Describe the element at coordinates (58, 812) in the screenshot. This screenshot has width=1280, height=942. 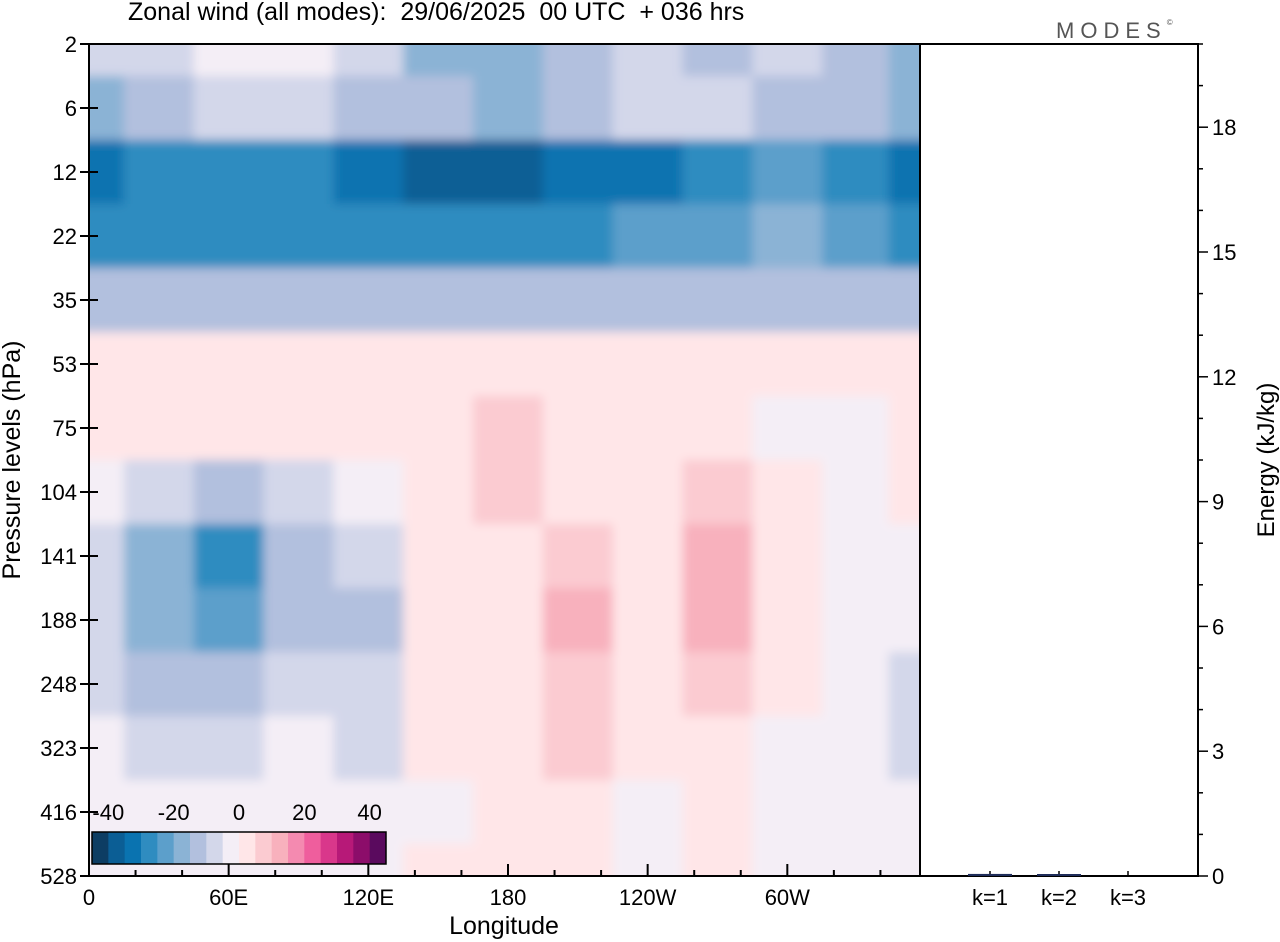
I see `y-tick-label: 416` at that location.